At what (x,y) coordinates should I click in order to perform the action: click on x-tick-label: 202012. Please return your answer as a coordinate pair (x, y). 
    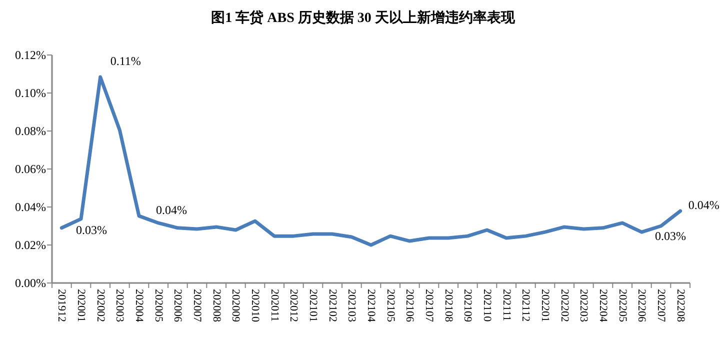
    Looking at the image, I should click on (294, 305).